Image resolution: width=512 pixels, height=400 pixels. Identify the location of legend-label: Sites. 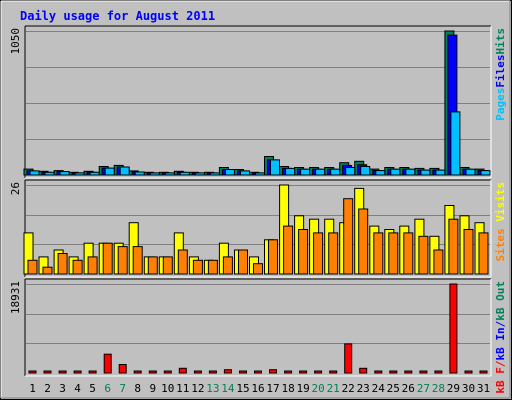
(500, 244).